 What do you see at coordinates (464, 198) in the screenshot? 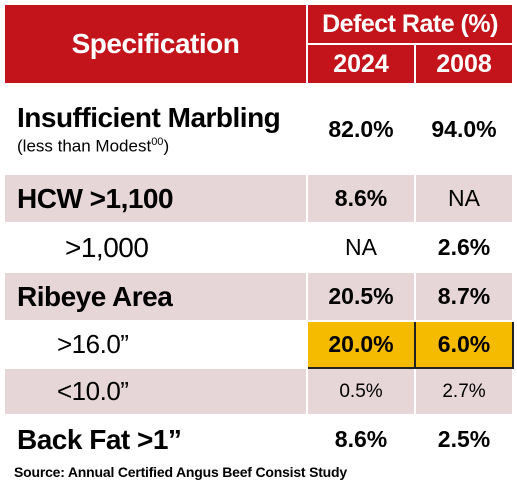
I see `cell-hcw-1100-2008: NA` at bounding box center [464, 198].